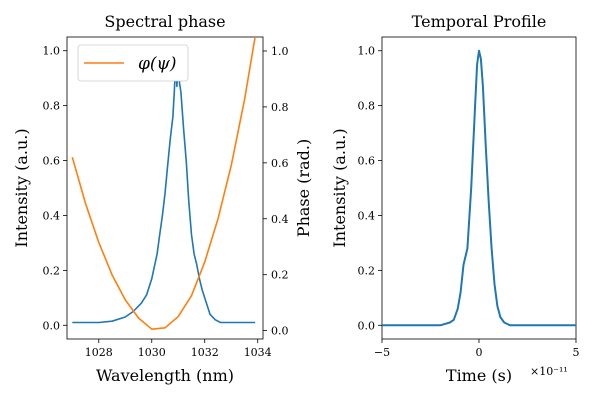 The height and width of the screenshot is (400, 600). What do you see at coordinates (52, 106) in the screenshot?
I see `left-y-tick-label: 0.8` at bounding box center [52, 106].